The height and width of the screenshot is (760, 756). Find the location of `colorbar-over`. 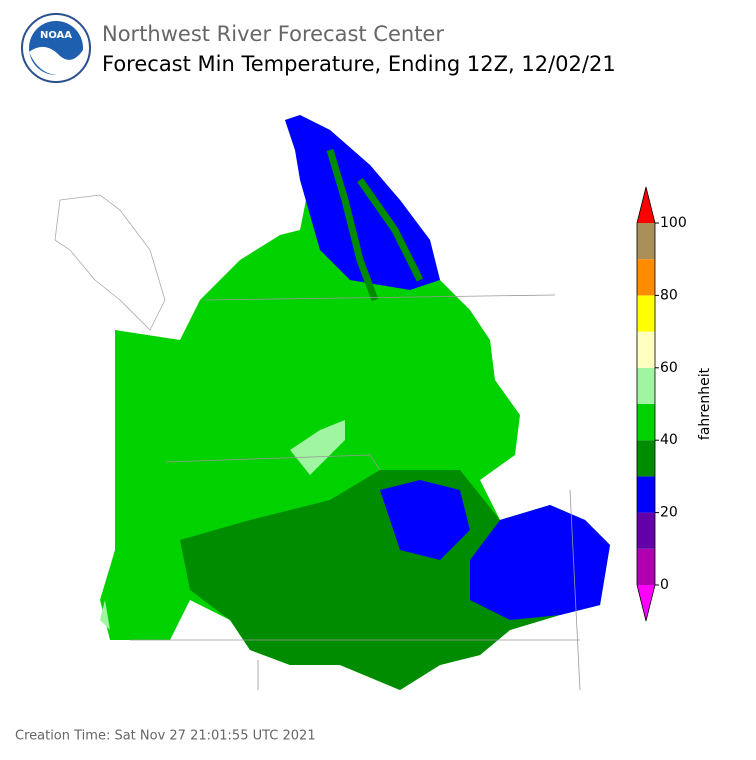

colorbar-over is located at coordinates (646, 205).